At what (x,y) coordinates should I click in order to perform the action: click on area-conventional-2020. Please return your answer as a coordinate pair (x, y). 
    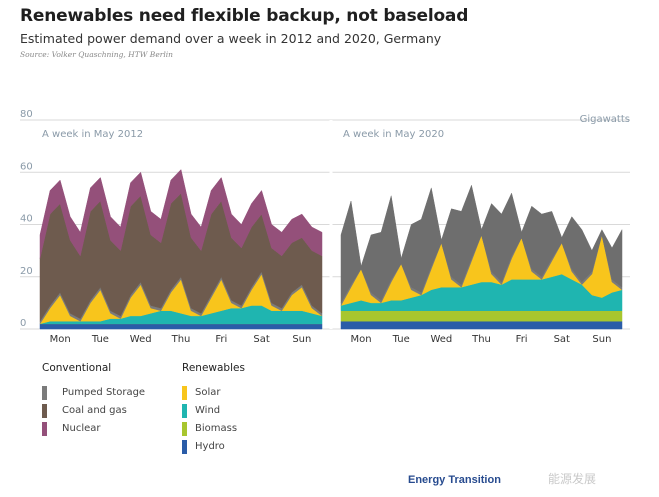
    Looking at the image, I should click on (481, 244).